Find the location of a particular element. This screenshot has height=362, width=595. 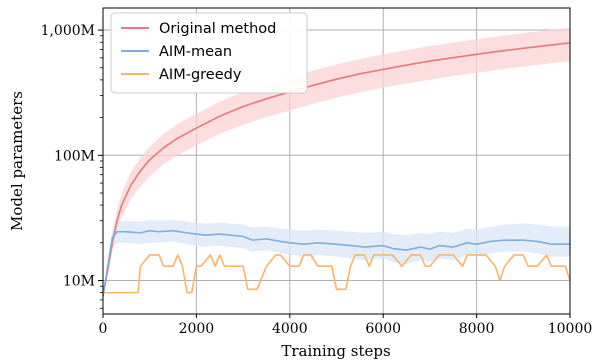

x-axis-title: Training steps is located at coordinates (335, 351).